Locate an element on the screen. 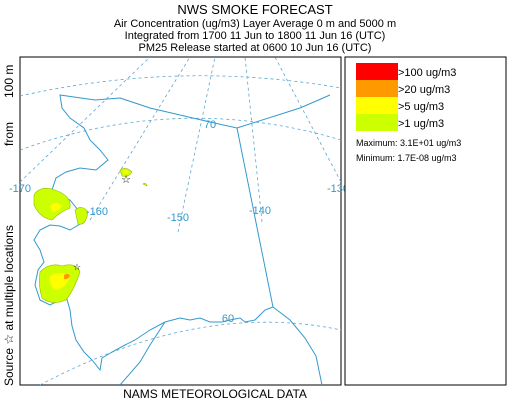 This screenshot has width=509, height=401. maximum: Maximum: 3.1E+01 ug/m3 is located at coordinates (408, 143).